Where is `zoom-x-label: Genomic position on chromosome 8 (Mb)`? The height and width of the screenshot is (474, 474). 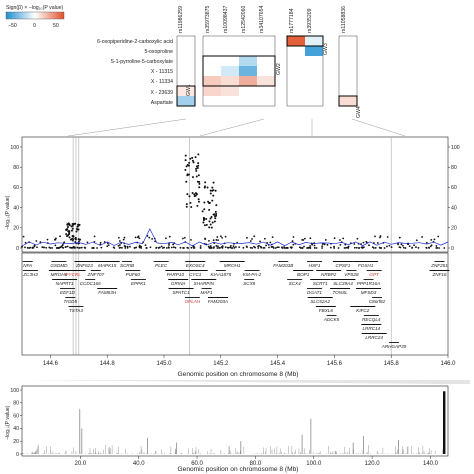 zoom-x-label: Genomic position on chromosome 8 (Mb) is located at coordinates (238, 374).